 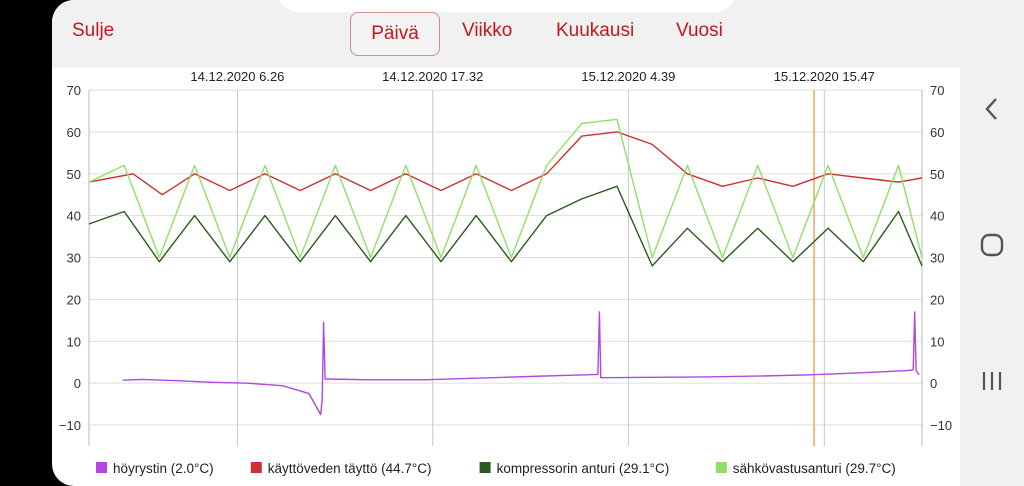 I want to click on tab-year: Vuosi, so click(x=699, y=30).